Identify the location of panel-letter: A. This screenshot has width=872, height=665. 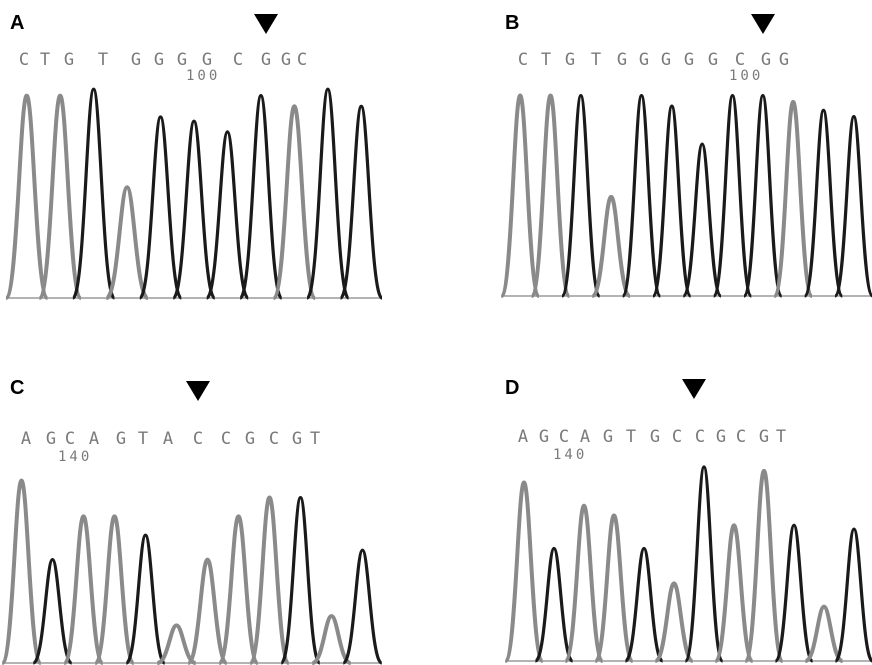
(17, 23).